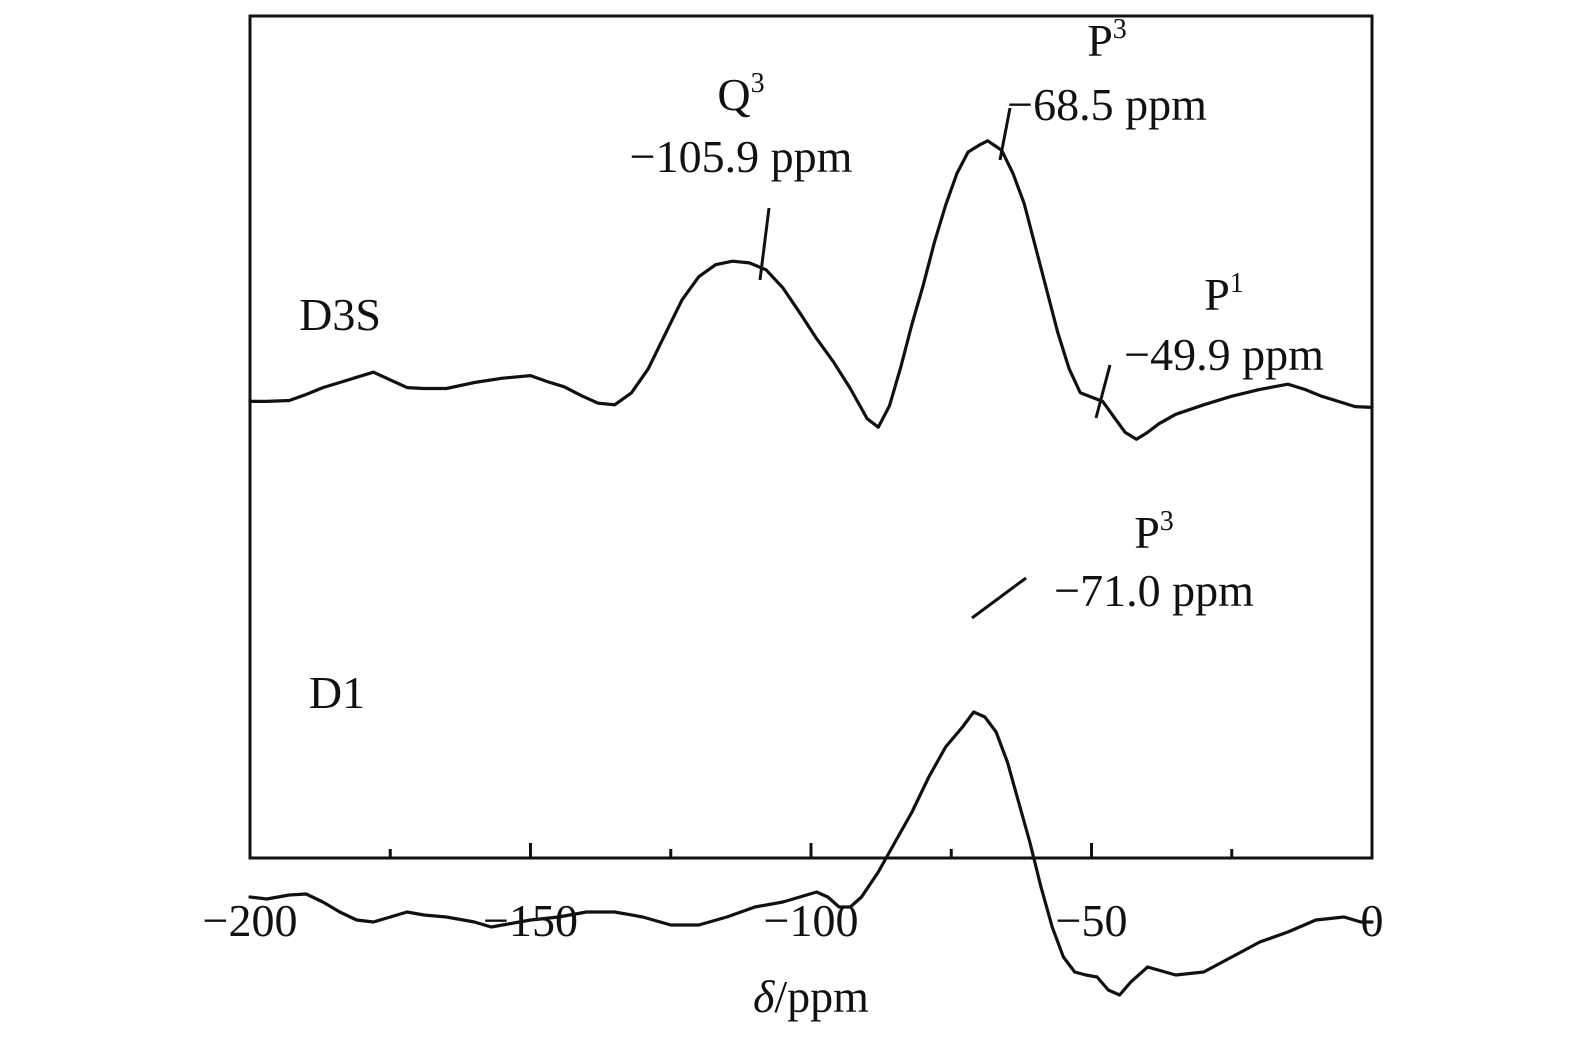 Image resolution: width=1575 pixels, height=1037 pixels. Describe the element at coordinates (1092, 920) in the screenshot. I see `x-tick-label: −50` at that location.